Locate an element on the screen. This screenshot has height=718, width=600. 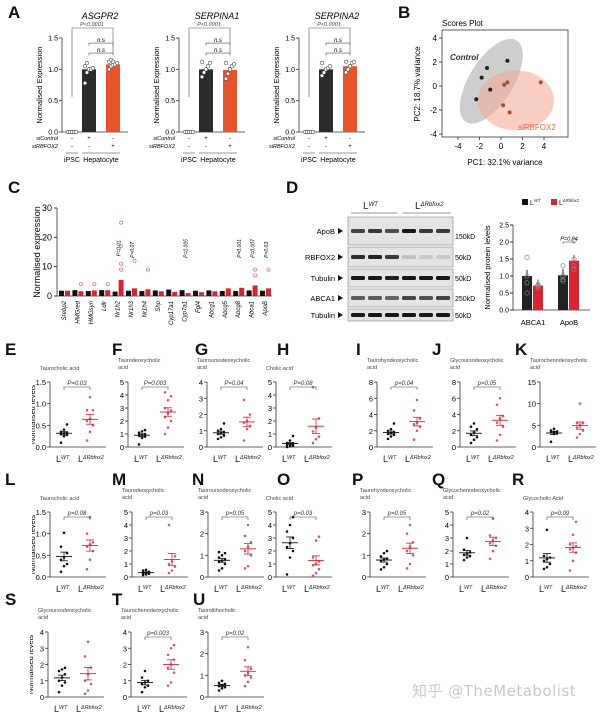
gene-label: Cyp17a1 is located at coordinates (172, 313).